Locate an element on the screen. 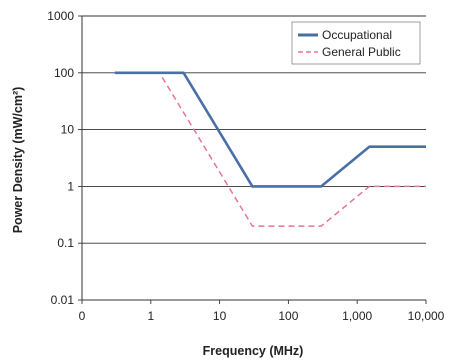 The width and height of the screenshot is (450, 362). x-tick-label: 10 is located at coordinates (220, 316).